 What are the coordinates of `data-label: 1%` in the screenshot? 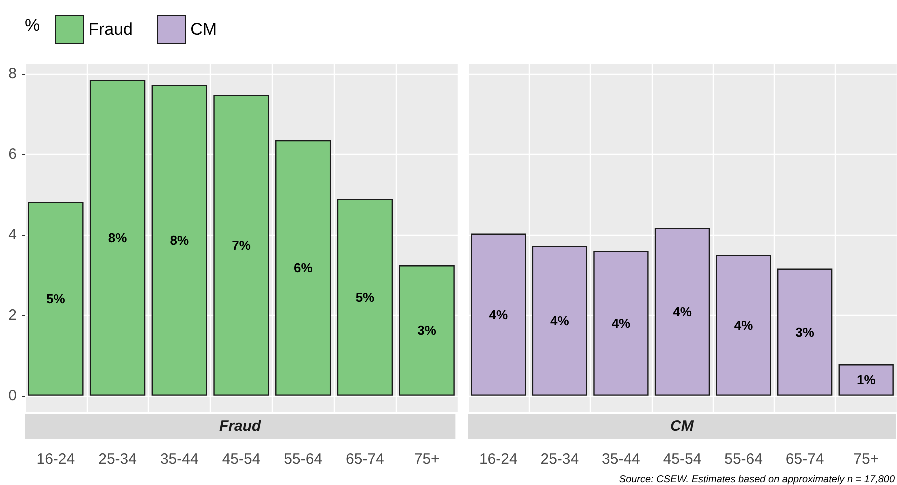 It's located at (866, 380).